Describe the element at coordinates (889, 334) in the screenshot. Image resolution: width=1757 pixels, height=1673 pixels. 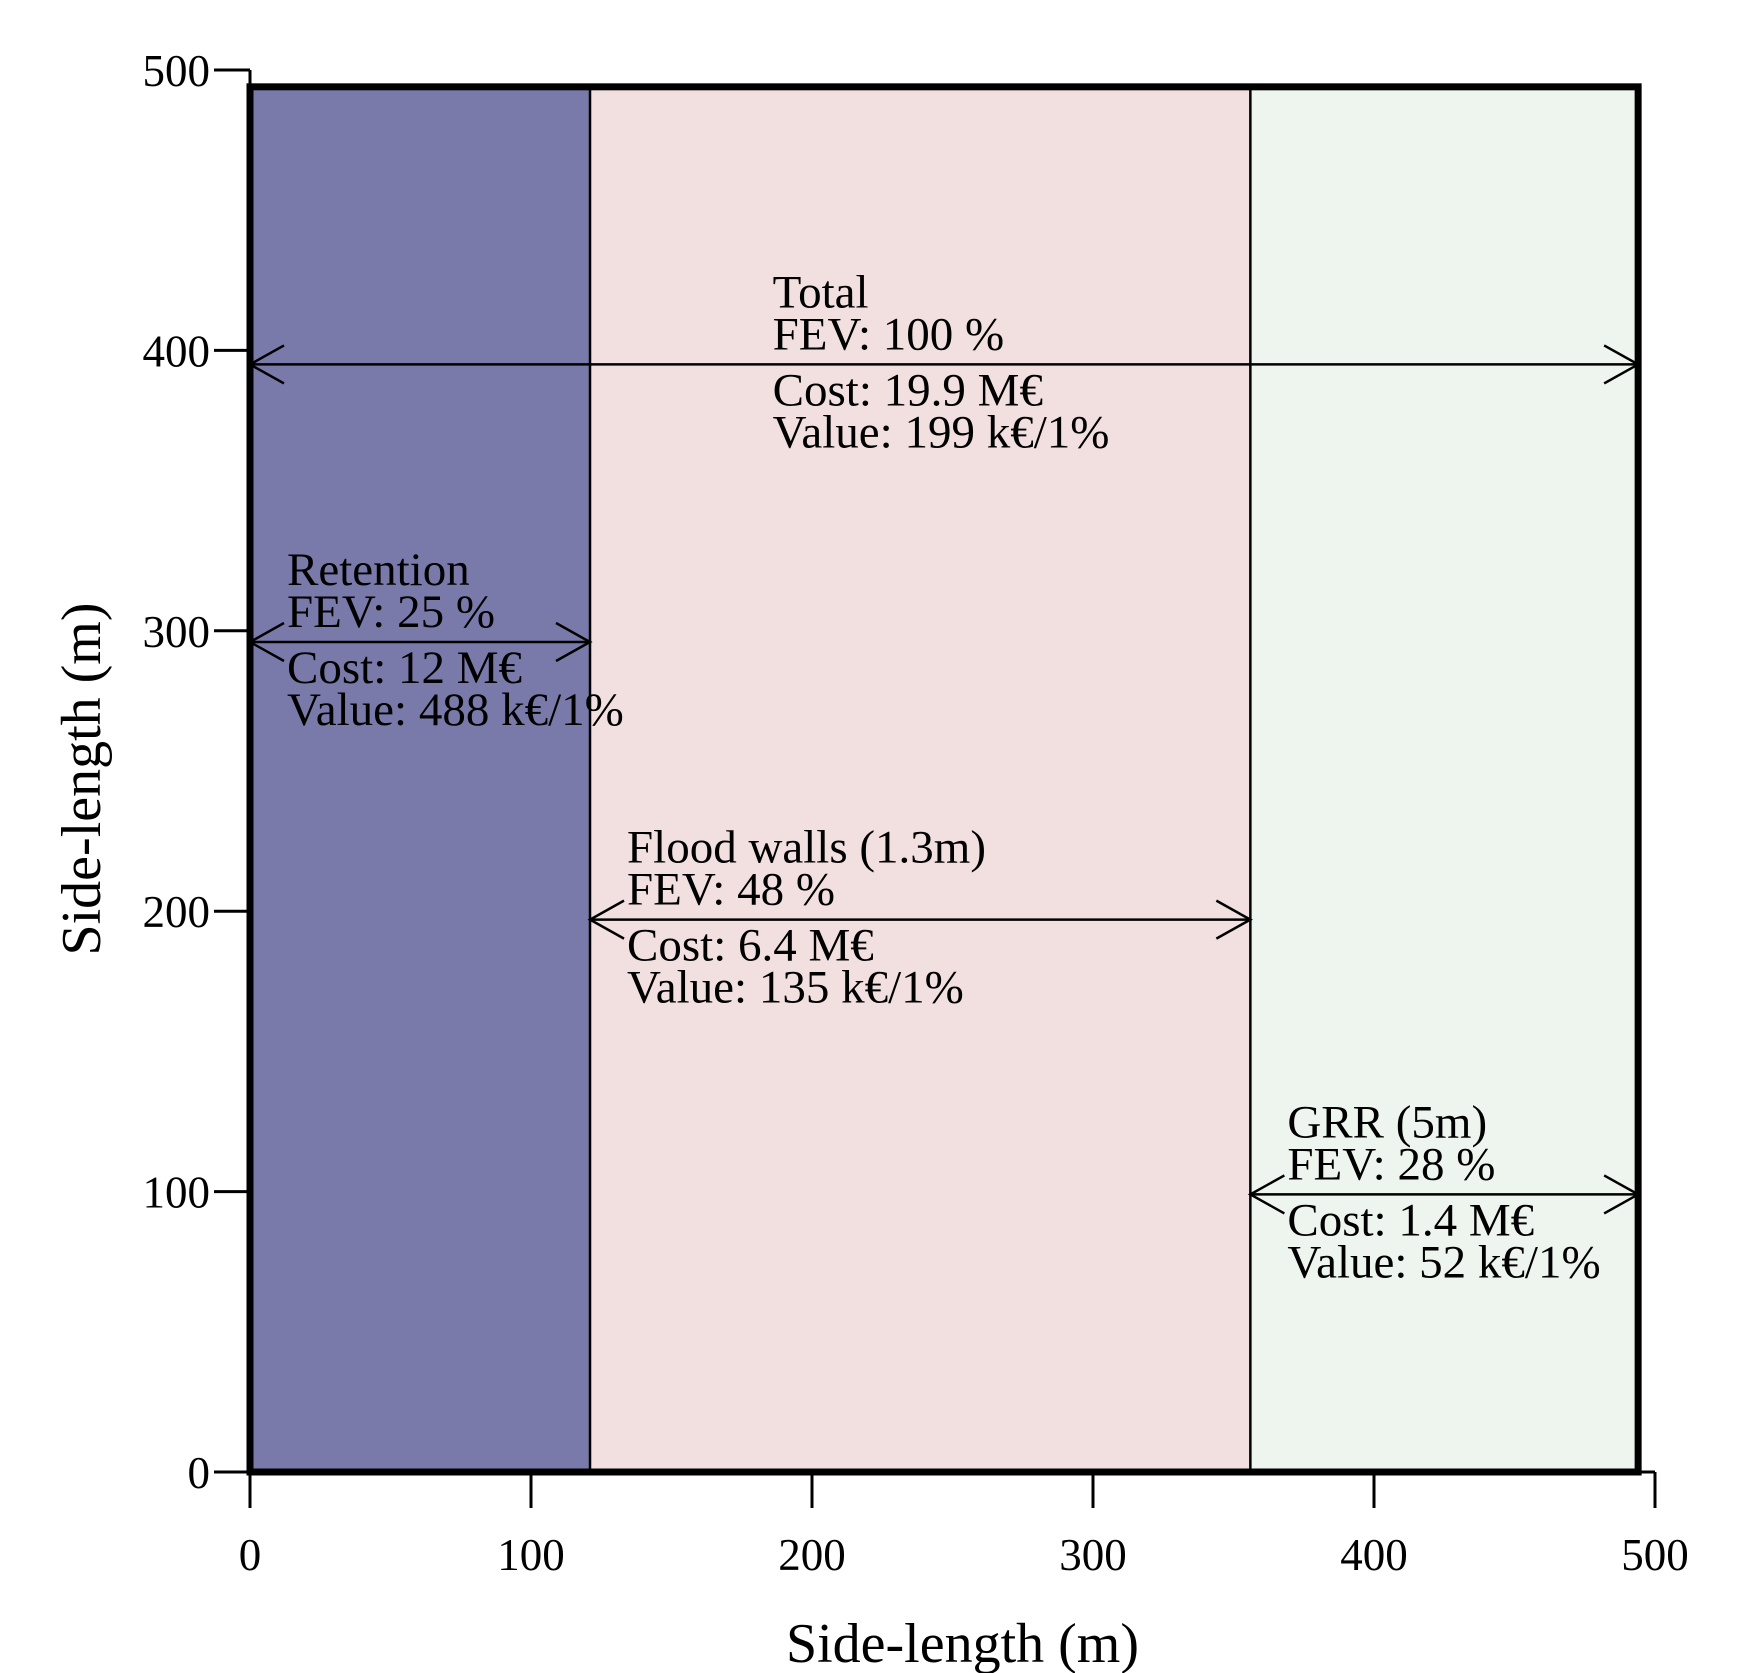
I see `annotation-fev: FEV: 100 %` at that location.